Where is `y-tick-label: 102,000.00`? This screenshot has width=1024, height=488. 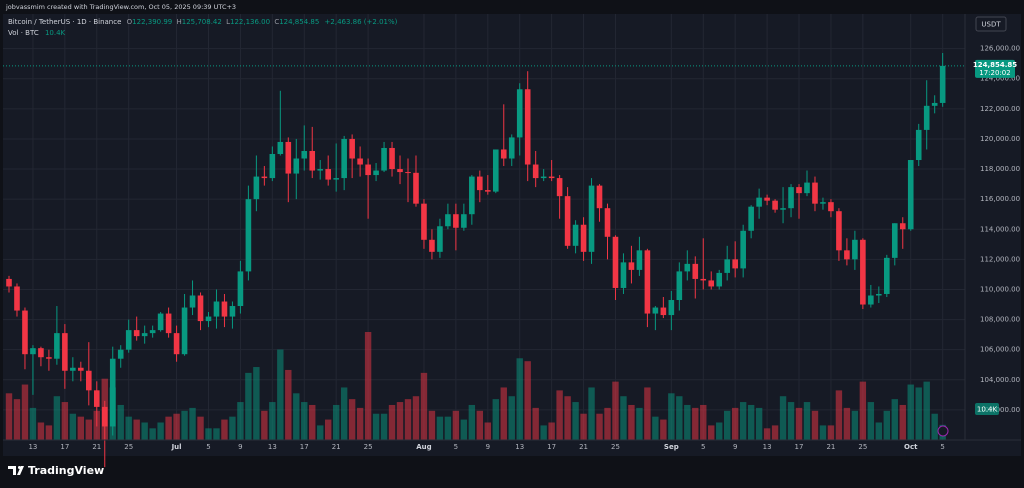
y-tick-label: 102,000.00 is located at coordinates (1000, 410).